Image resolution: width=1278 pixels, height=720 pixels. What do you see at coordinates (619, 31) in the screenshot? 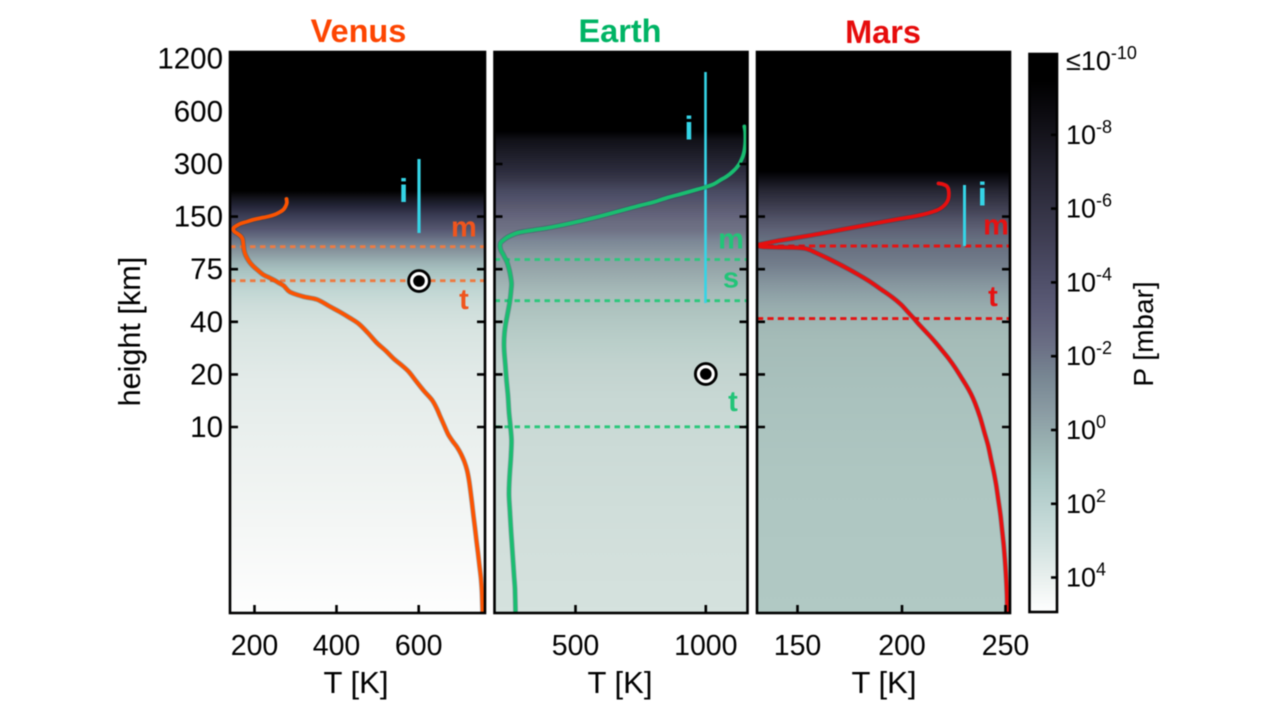
I see `svg-text: Earth` at bounding box center [619, 31].